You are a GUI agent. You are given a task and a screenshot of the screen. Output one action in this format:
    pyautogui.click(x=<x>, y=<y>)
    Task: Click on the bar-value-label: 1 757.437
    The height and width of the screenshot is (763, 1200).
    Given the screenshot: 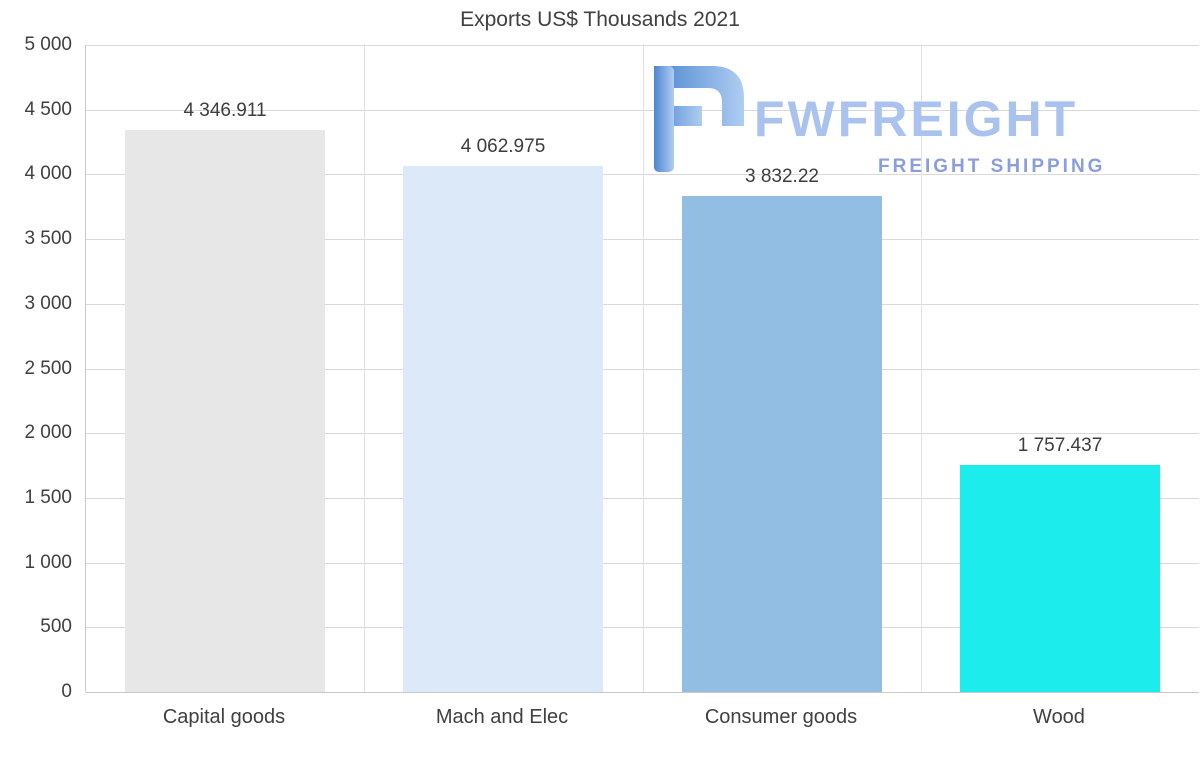 What is the action you would take?
    pyautogui.click(x=1060, y=445)
    